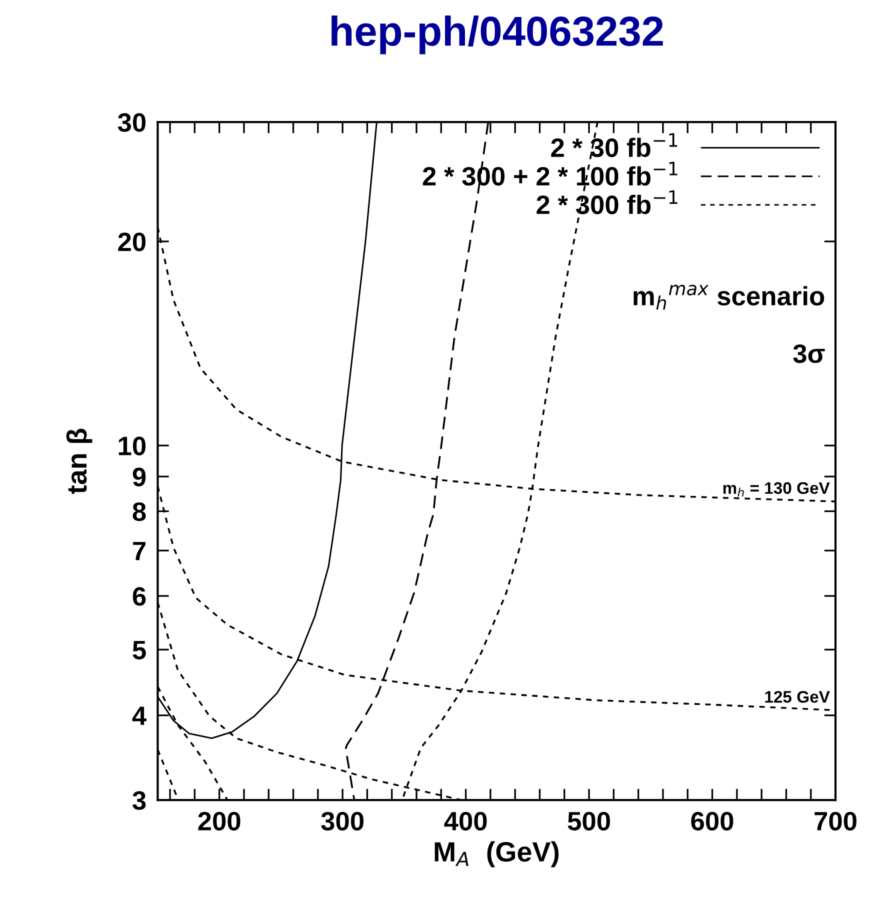  What do you see at coordinates (497, 34) in the screenshot?
I see `chart-title: hep-ph/04063232` at bounding box center [497, 34].